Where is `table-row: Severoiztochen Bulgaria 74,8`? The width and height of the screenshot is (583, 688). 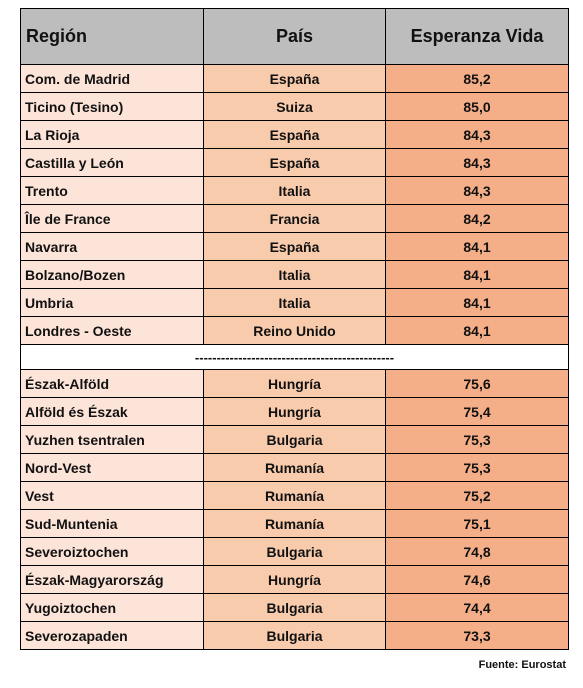 table-row: Severoiztochen Bulgaria 74,8 is located at coordinates (294, 551).